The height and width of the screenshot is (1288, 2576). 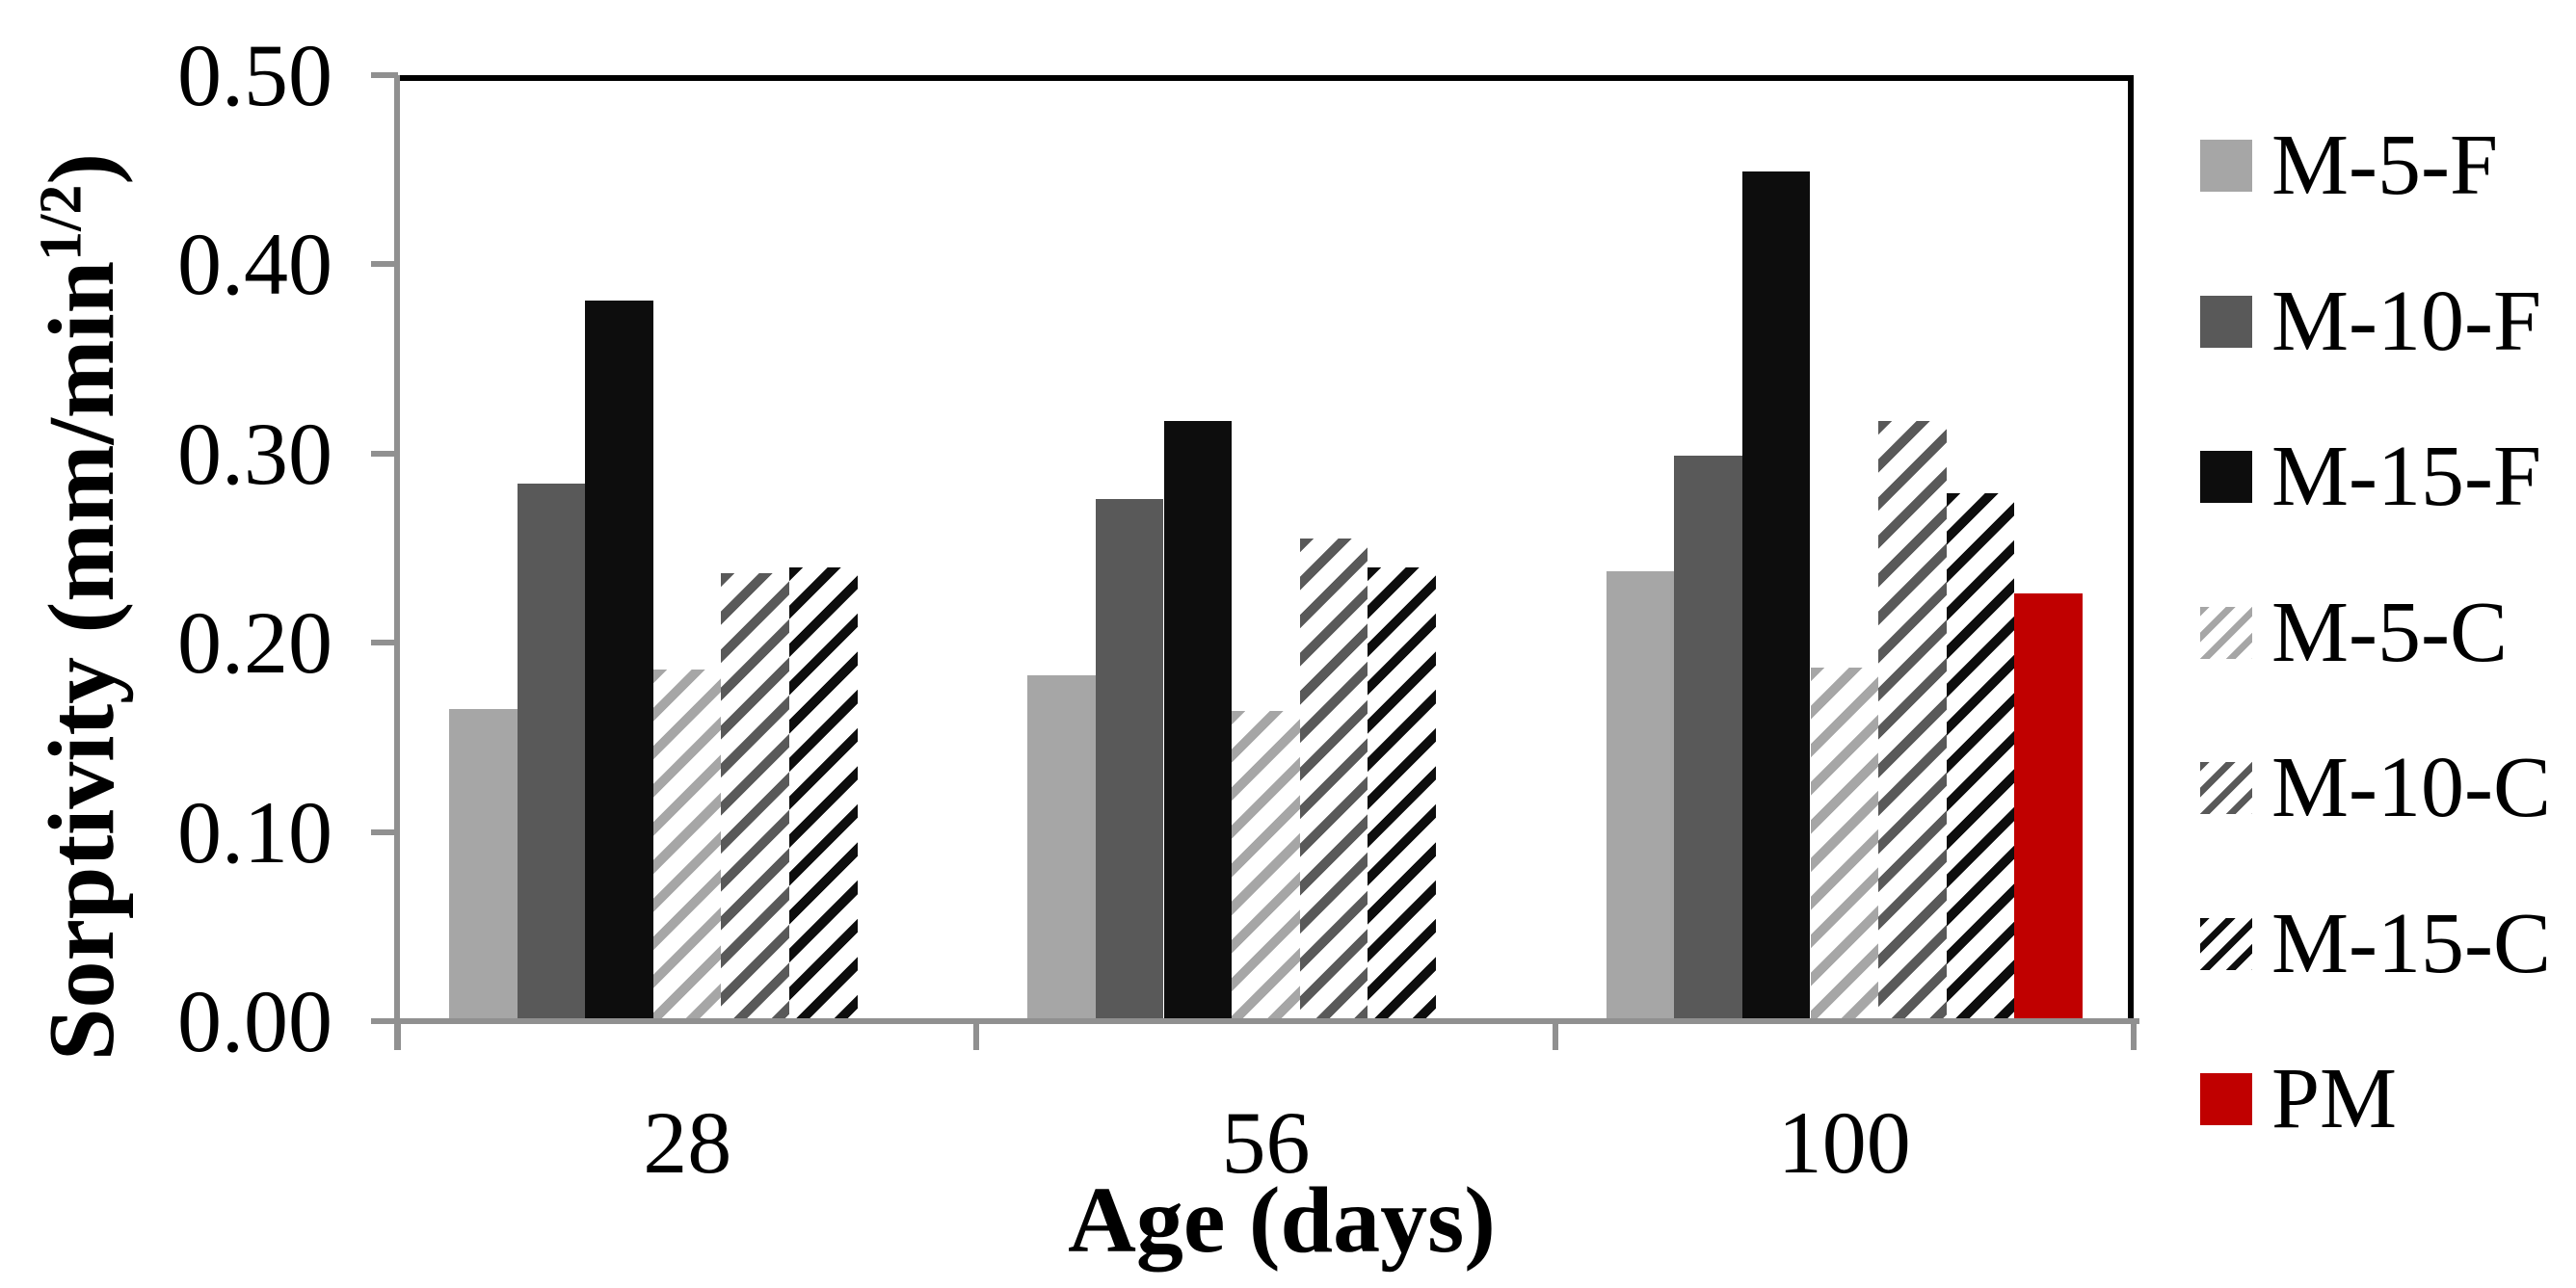 I want to click on legend-swatch-PM, so click(x=2226, y=1099).